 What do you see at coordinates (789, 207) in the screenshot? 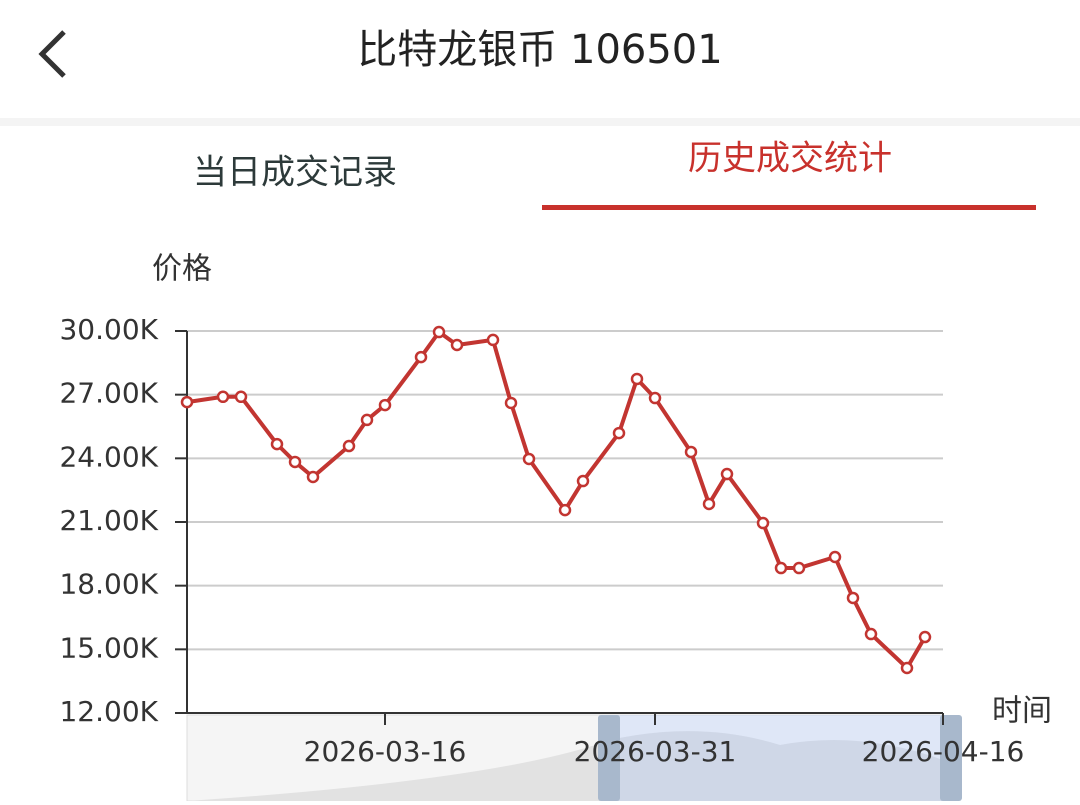
I see `tab-indicator` at bounding box center [789, 207].